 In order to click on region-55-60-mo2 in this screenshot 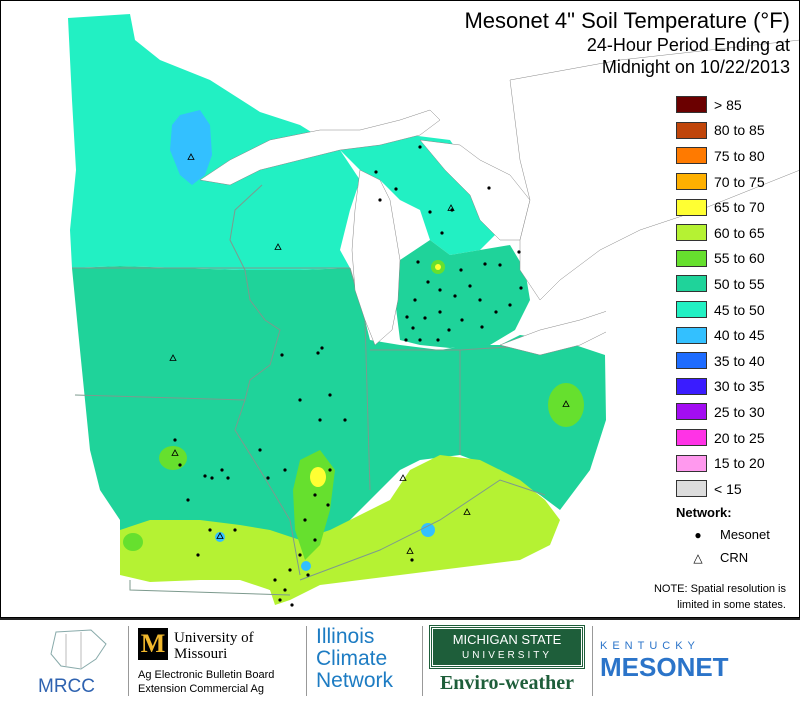, I will do `click(133, 542)`.